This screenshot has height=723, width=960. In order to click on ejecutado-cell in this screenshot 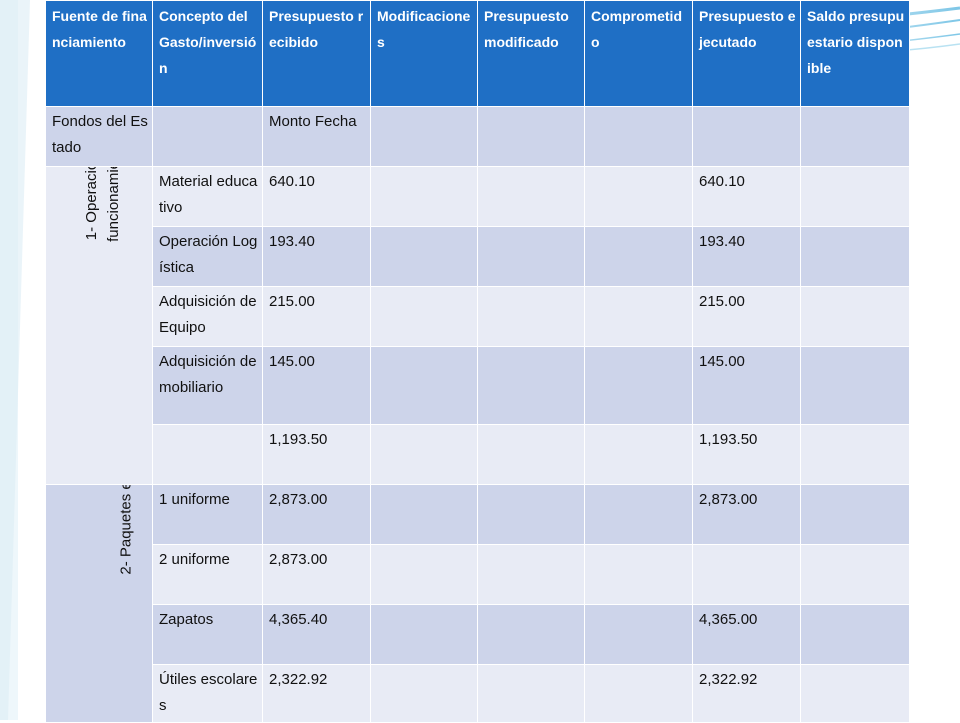, I will do `click(746, 574)`.